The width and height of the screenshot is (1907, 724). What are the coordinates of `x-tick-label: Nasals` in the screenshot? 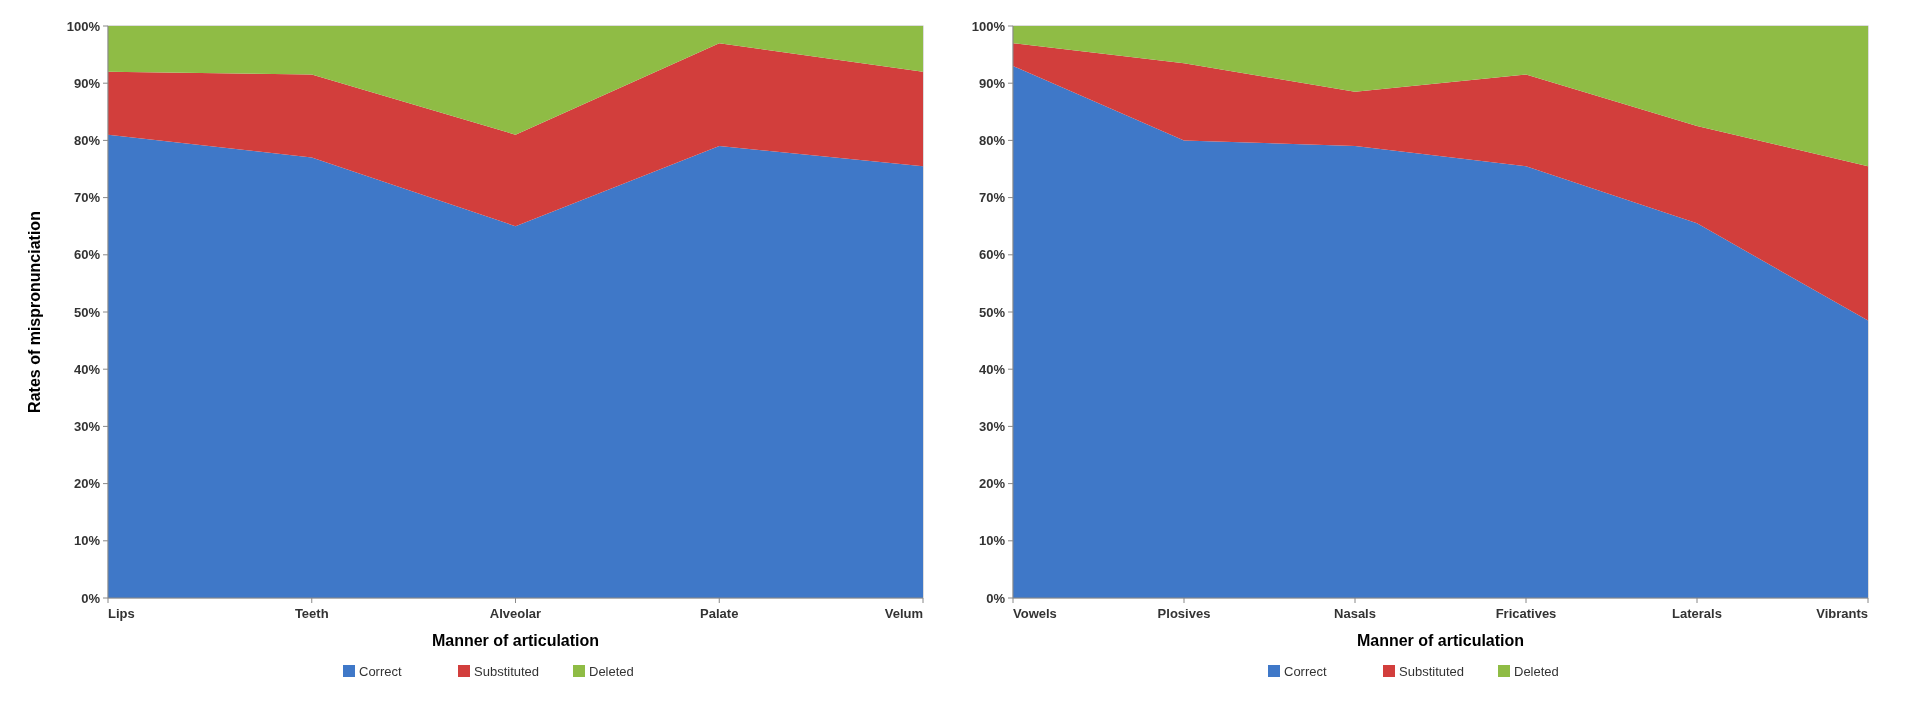 It's located at (1355, 613).